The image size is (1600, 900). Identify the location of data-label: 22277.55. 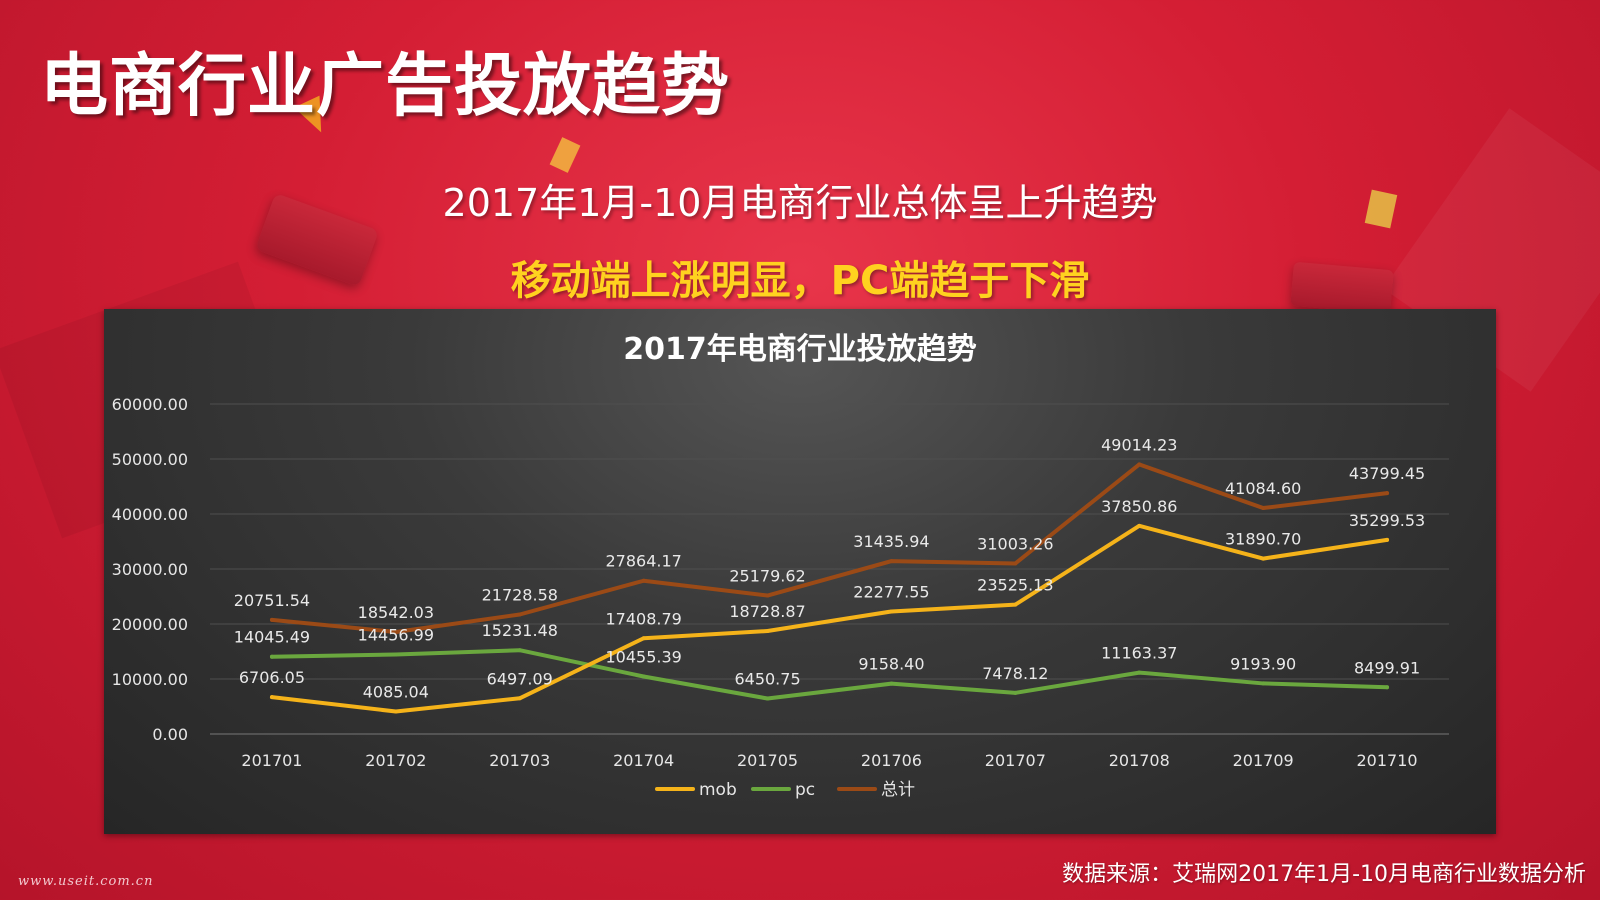
(891, 591).